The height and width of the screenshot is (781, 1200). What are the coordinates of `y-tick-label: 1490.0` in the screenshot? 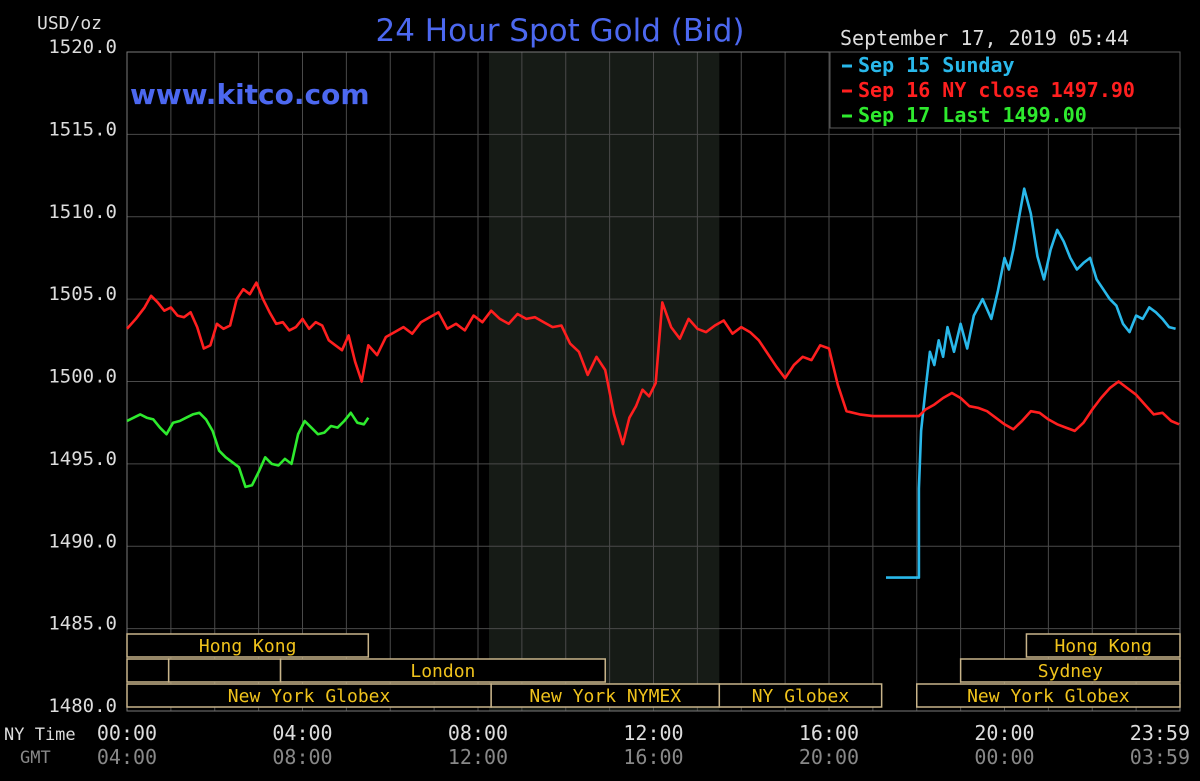 It's located at (82, 541).